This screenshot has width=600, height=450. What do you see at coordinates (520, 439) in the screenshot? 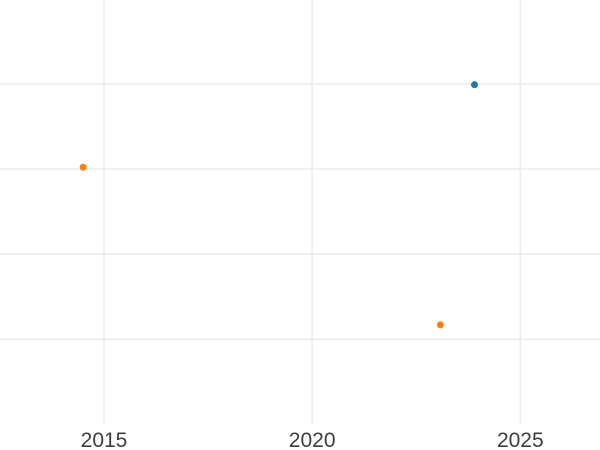
I see `x-tick-label: 2025` at bounding box center [520, 439].